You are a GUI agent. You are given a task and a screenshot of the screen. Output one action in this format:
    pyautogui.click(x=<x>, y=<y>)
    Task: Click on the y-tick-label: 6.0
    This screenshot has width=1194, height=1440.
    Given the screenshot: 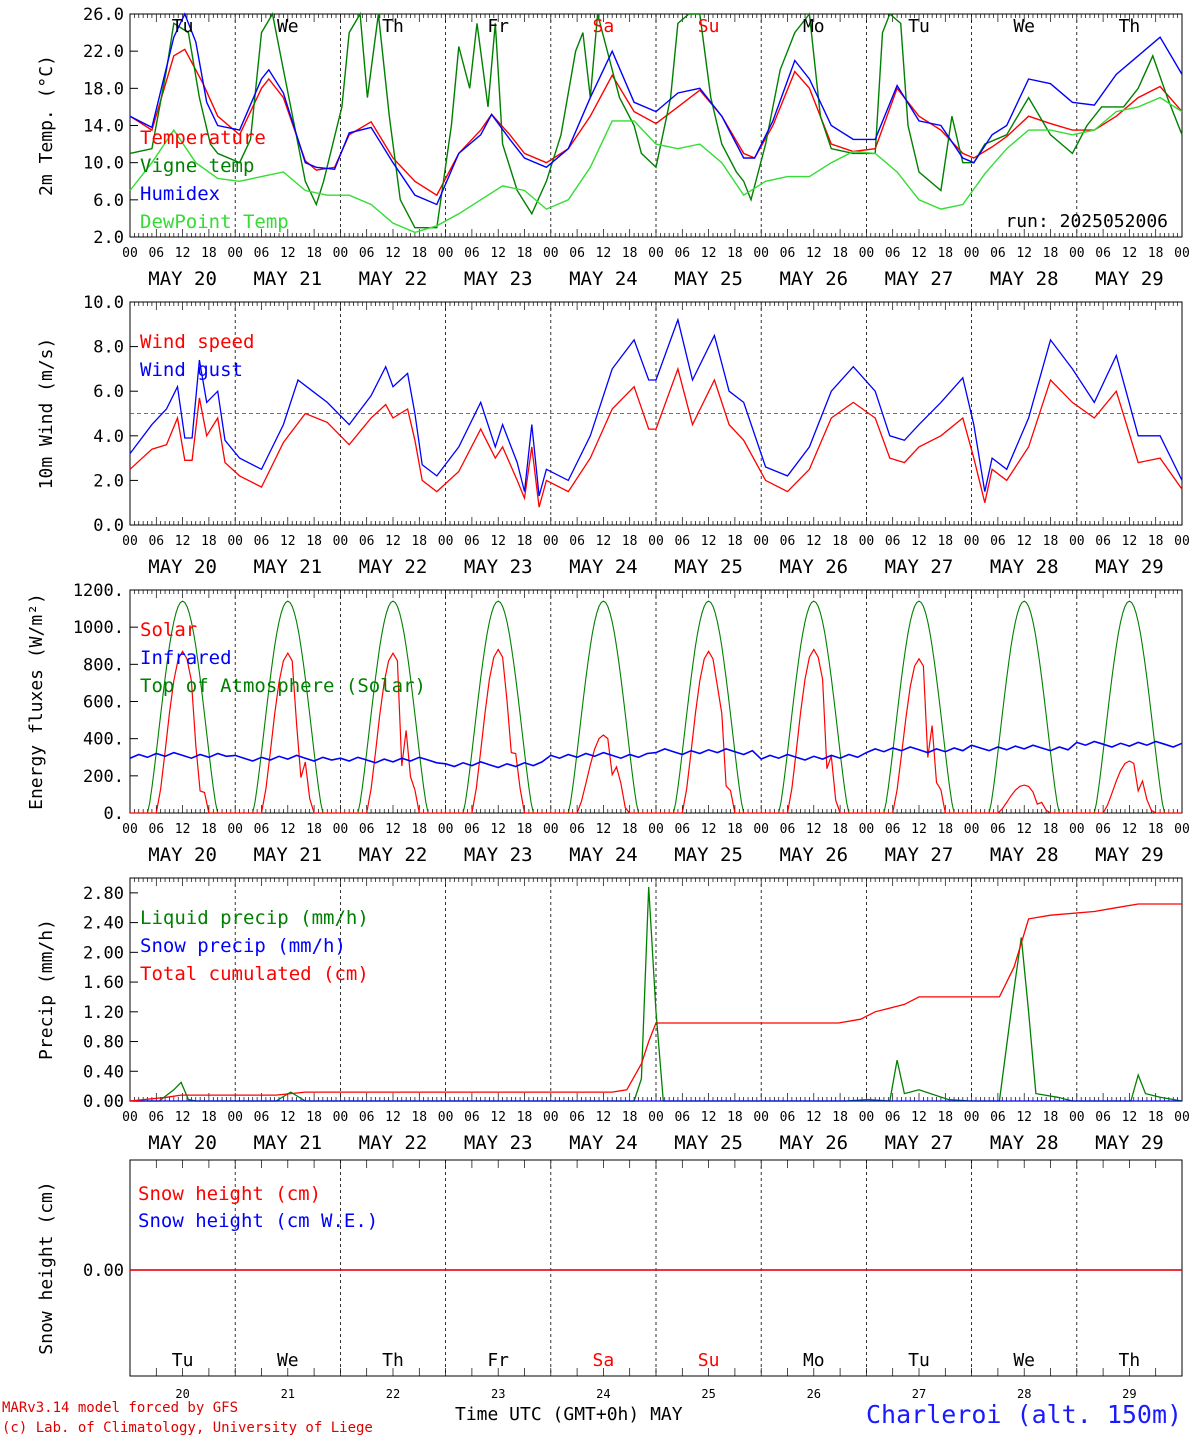 What is the action you would take?
    pyautogui.click(x=108, y=201)
    